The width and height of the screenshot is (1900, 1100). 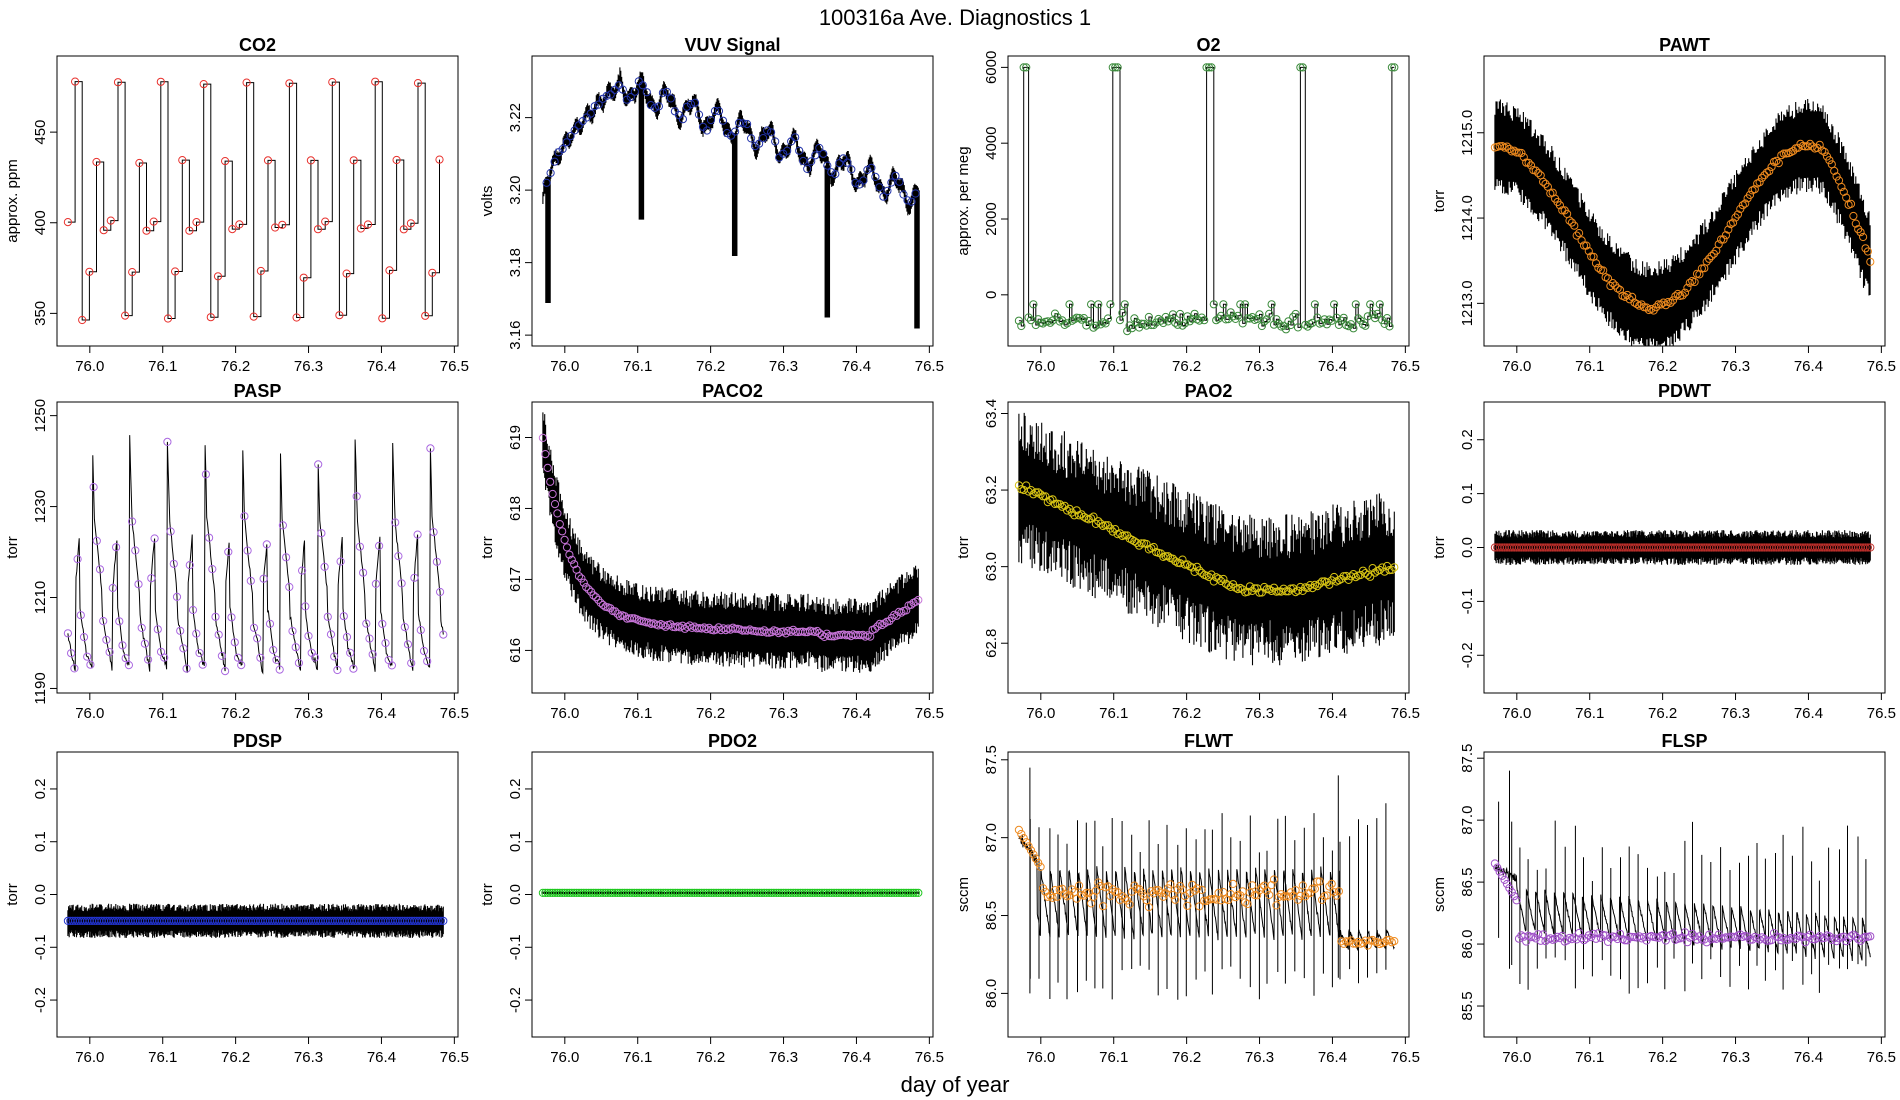 I want to click on y-tick-label: 0.0, so click(x=515, y=894).